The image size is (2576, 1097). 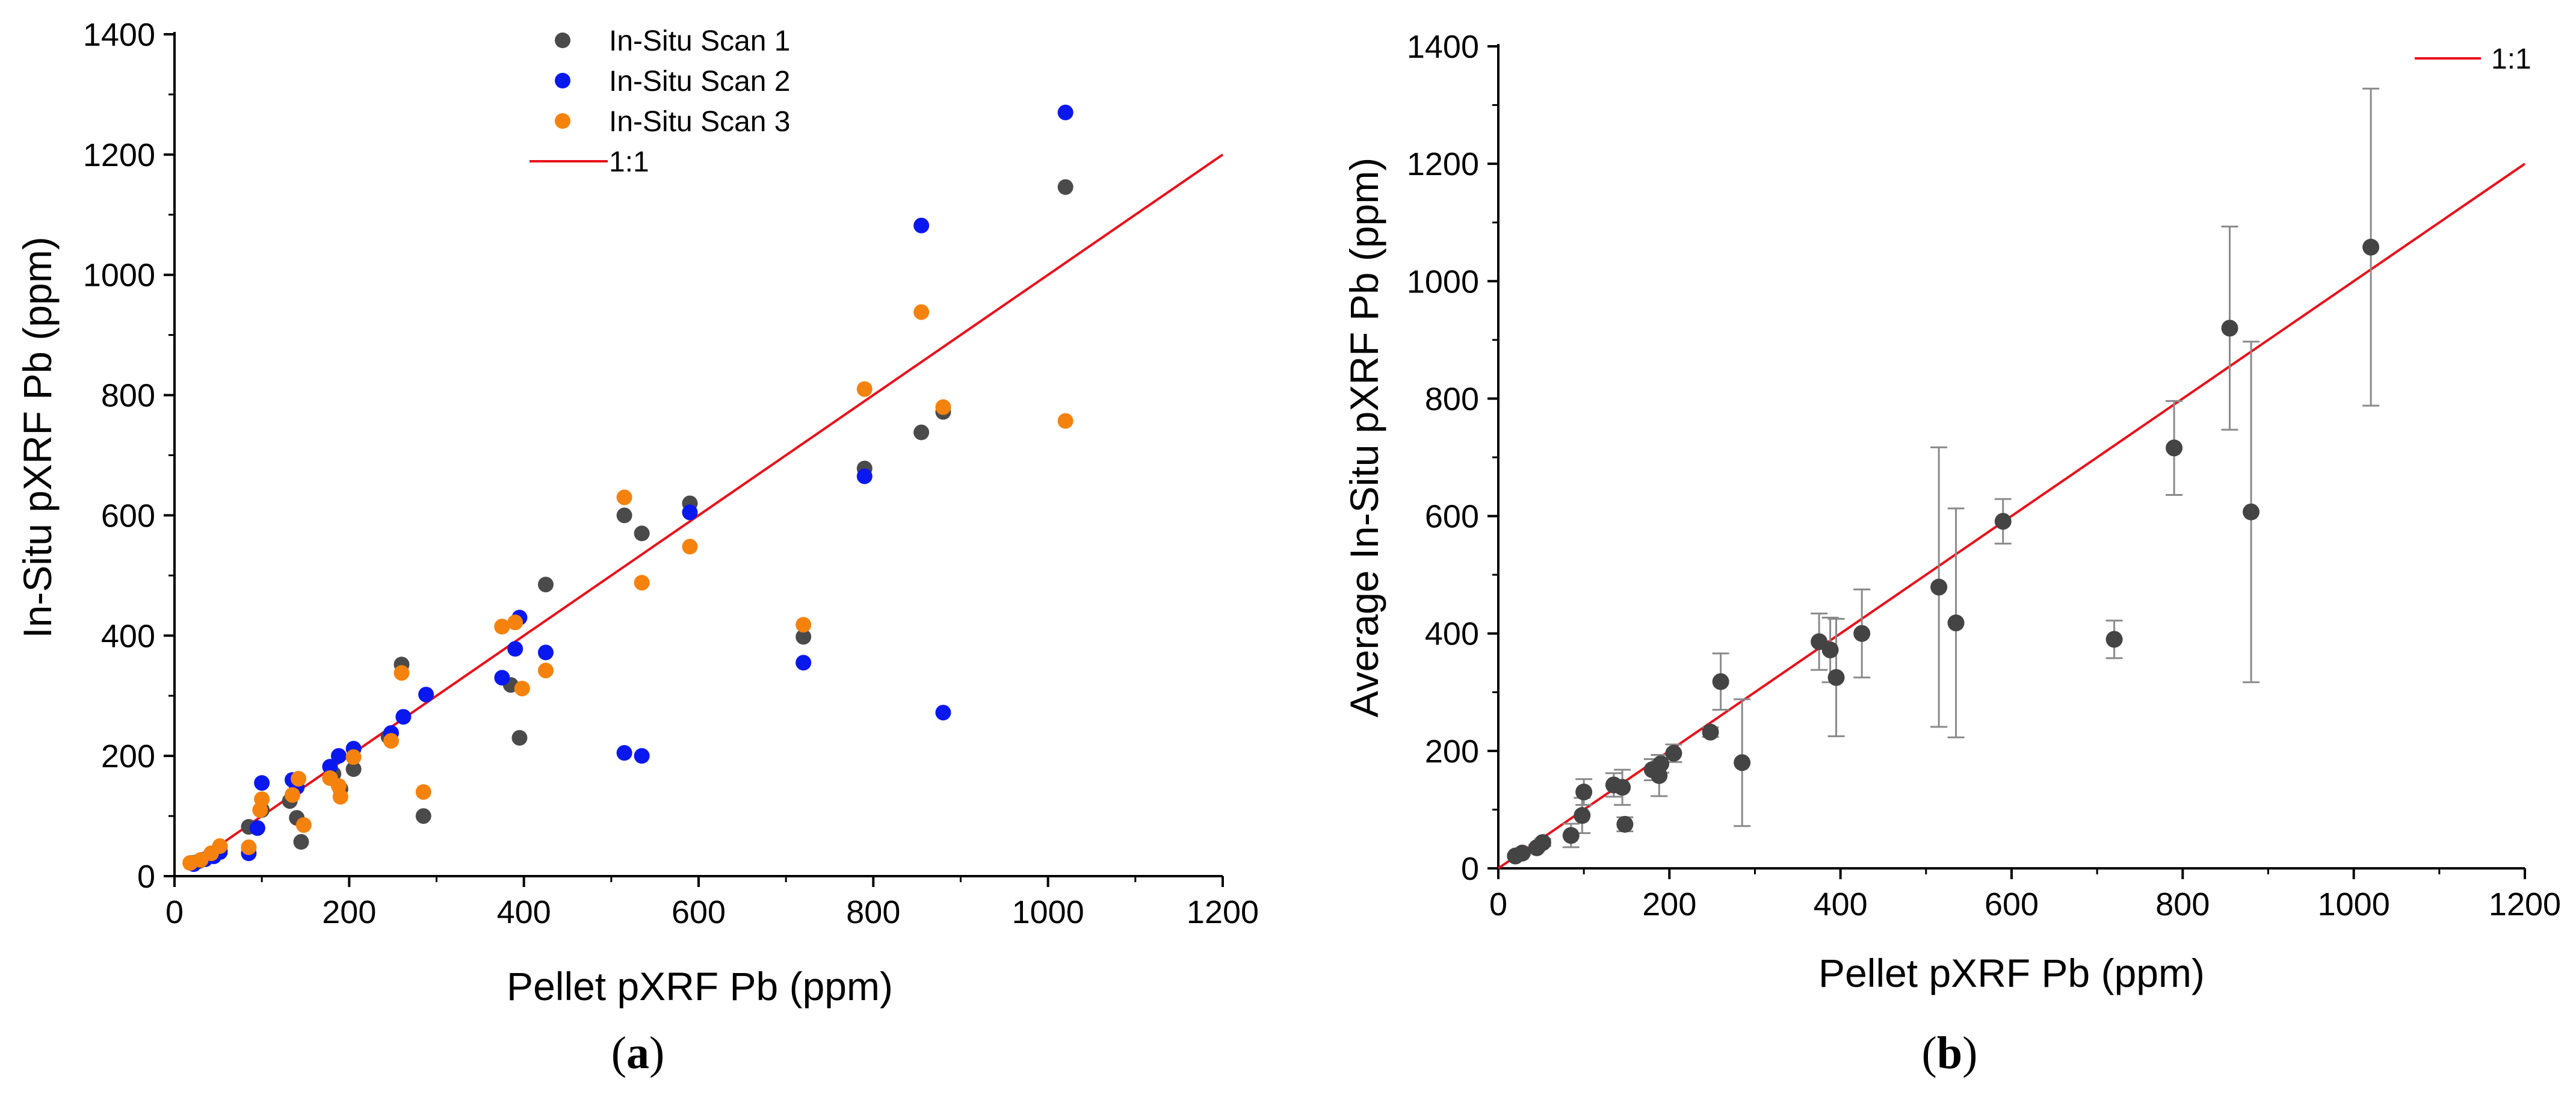 What do you see at coordinates (128, 516) in the screenshot?
I see `chart-a-y-tick-label: 600` at bounding box center [128, 516].